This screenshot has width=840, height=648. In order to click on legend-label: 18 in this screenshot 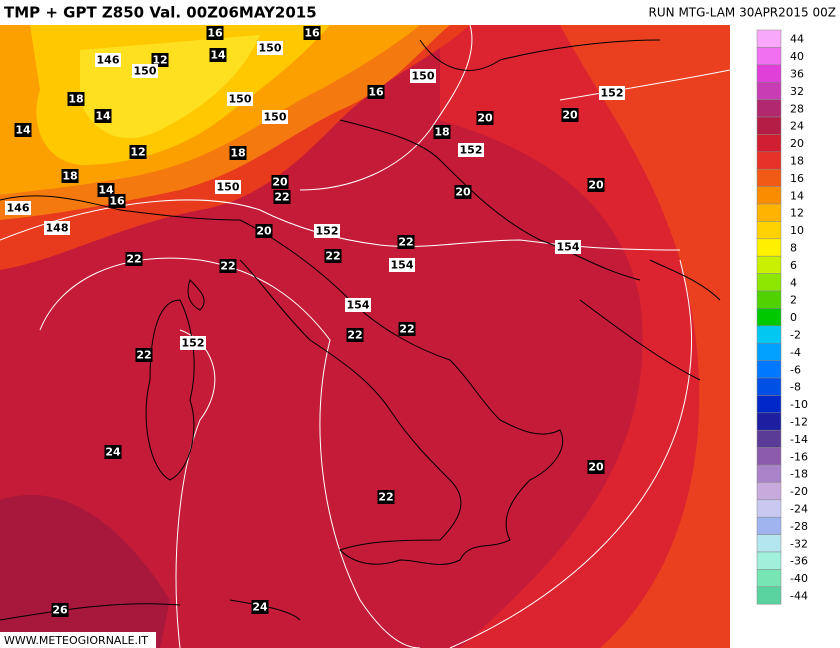, I will do `click(797, 161)`.